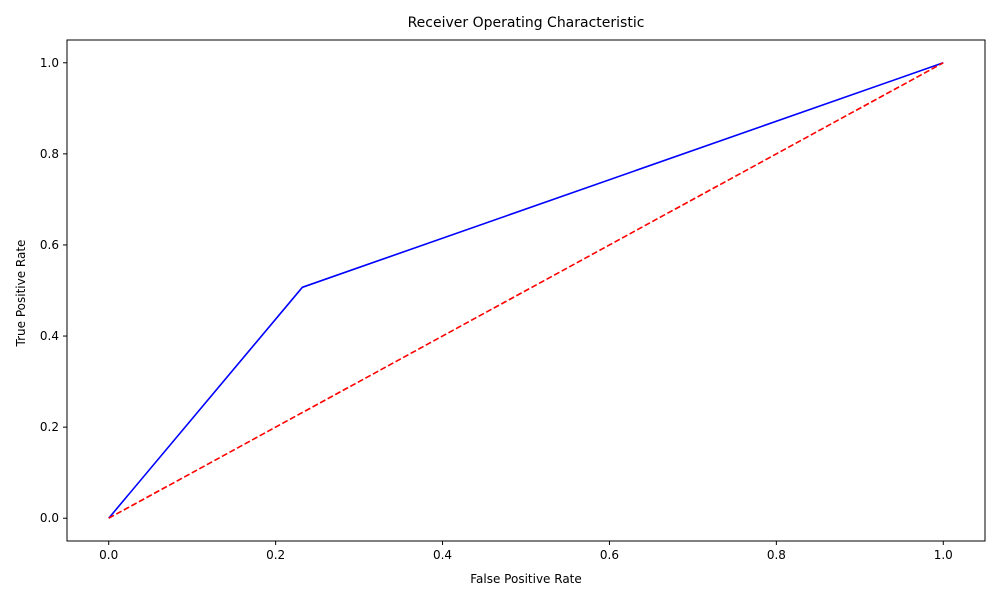  I want to click on x-tick-label: 0.4, so click(442, 555).